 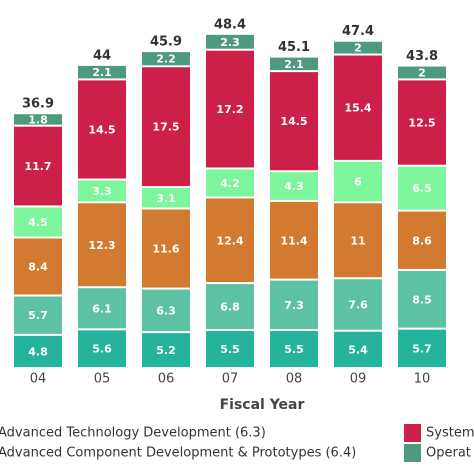 What do you see at coordinates (450, 433) in the screenshot?
I see `legend-label: System` at bounding box center [450, 433].